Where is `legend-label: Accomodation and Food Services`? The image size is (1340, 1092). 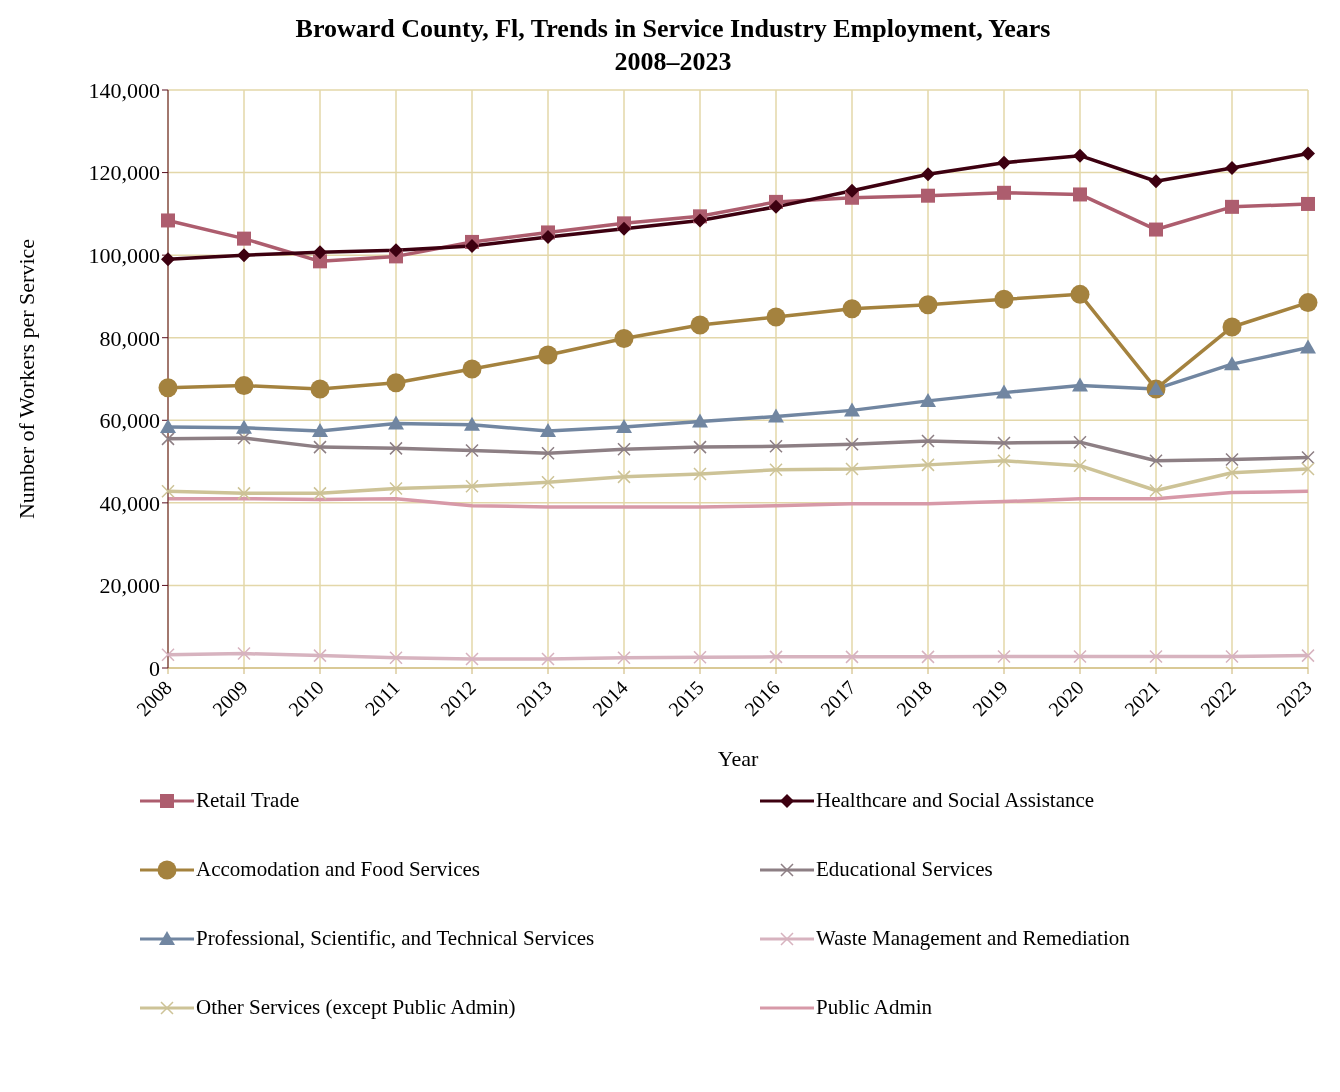 legend-label: Accomodation and Food Services is located at coordinates (338, 869).